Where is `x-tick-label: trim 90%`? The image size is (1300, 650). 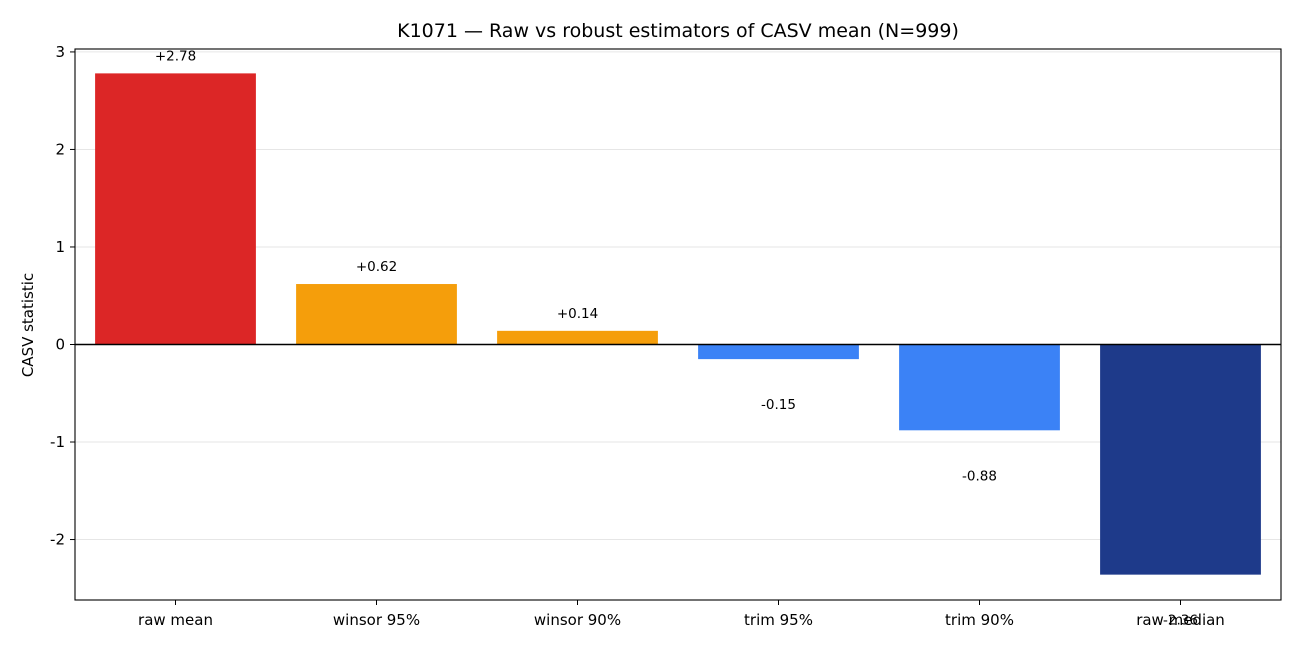 x-tick-label: trim 90% is located at coordinates (979, 620).